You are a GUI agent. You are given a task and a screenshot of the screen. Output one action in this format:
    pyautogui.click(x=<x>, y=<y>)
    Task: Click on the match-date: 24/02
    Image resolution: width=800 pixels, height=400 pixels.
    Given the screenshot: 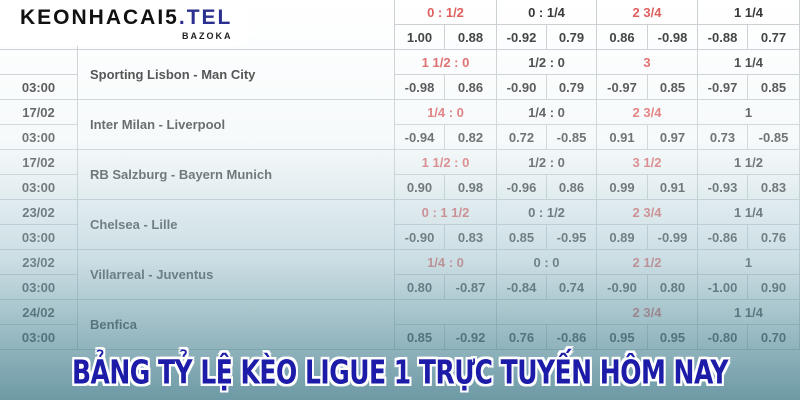 What is the action you would take?
    pyautogui.click(x=39, y=312)
    